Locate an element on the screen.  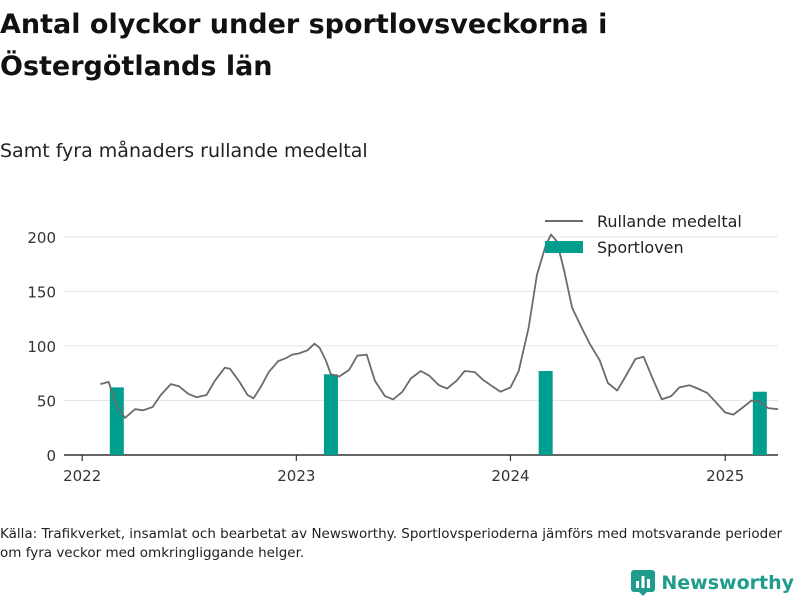
x-tick-label: 2022 is located at coordinates (82, 476).